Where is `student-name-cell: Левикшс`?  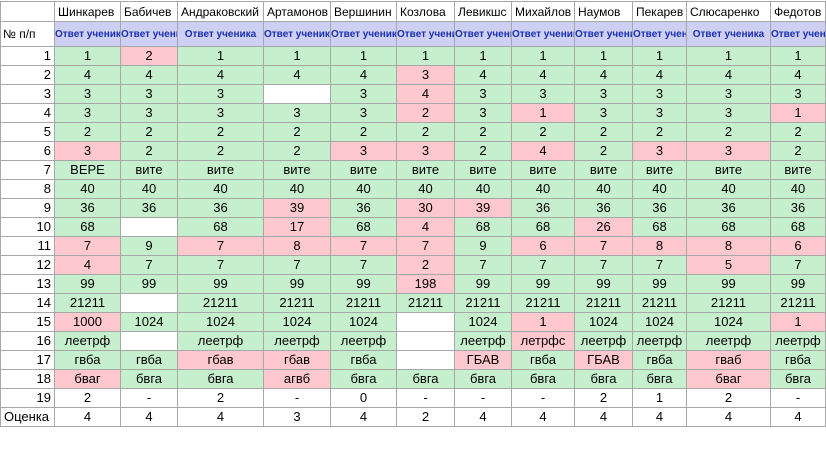
student-name-cell: Левикшс is located at coordinates (483, 11).